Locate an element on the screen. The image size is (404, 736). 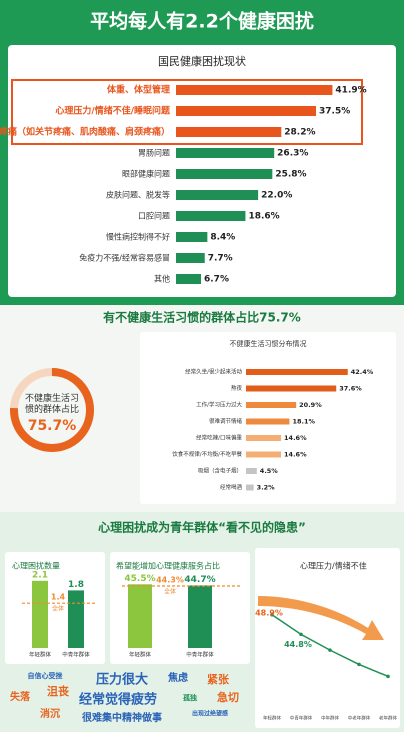
category-label: 经常喝酒 is located at coordinates (231, 487).